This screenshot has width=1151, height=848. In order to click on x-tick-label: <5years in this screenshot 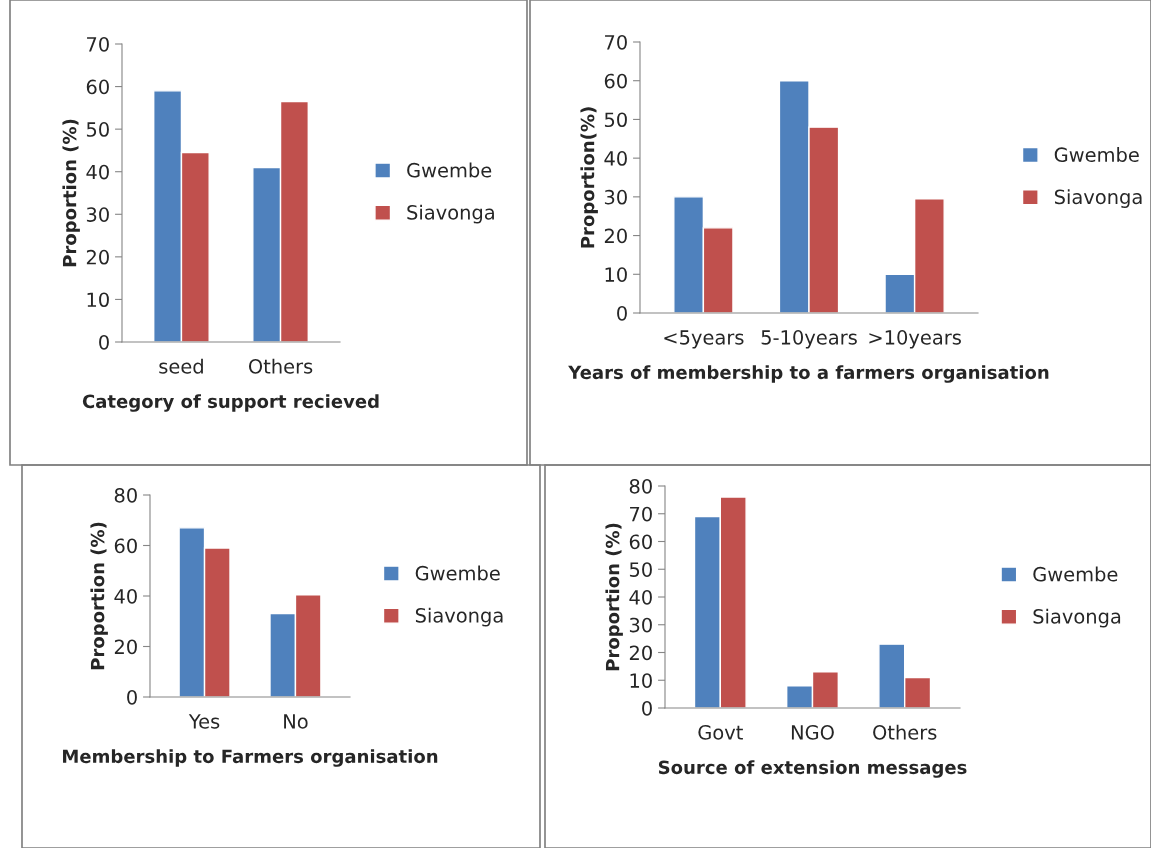, I will do `click(704, 339)`.